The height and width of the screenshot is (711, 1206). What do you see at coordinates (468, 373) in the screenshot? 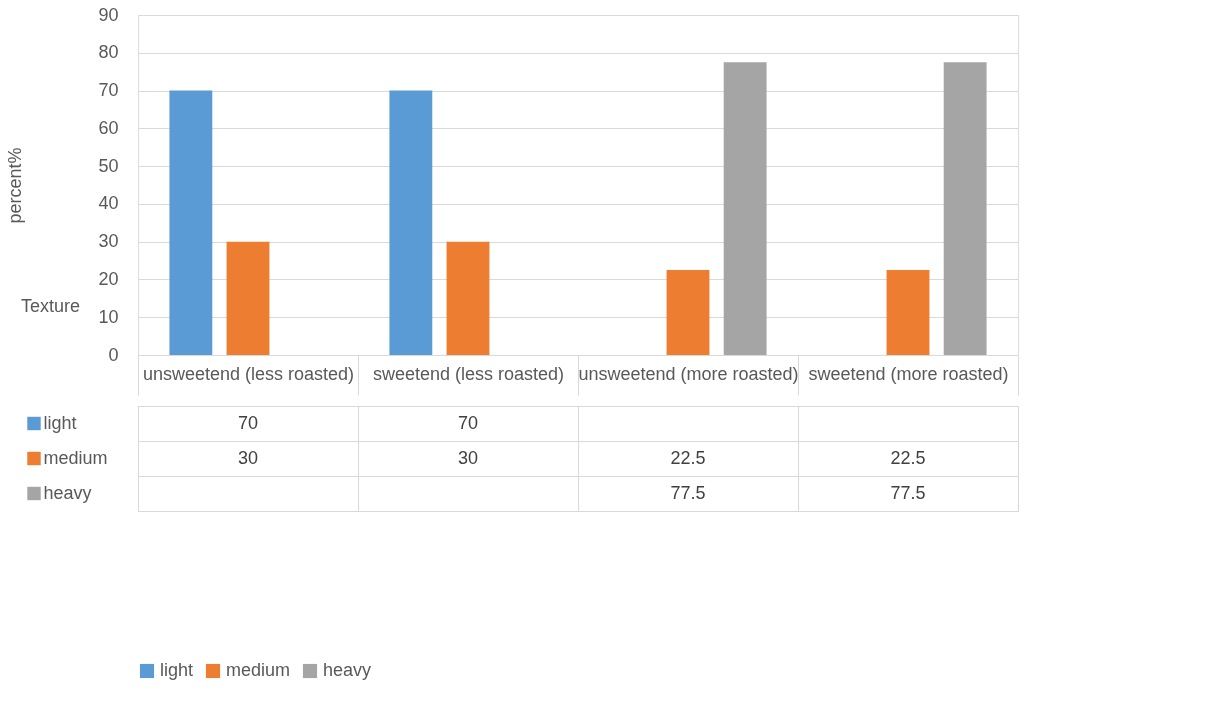
I see `x-tick-label: sweetend (less roasted)` at bounding box center [468, 373].